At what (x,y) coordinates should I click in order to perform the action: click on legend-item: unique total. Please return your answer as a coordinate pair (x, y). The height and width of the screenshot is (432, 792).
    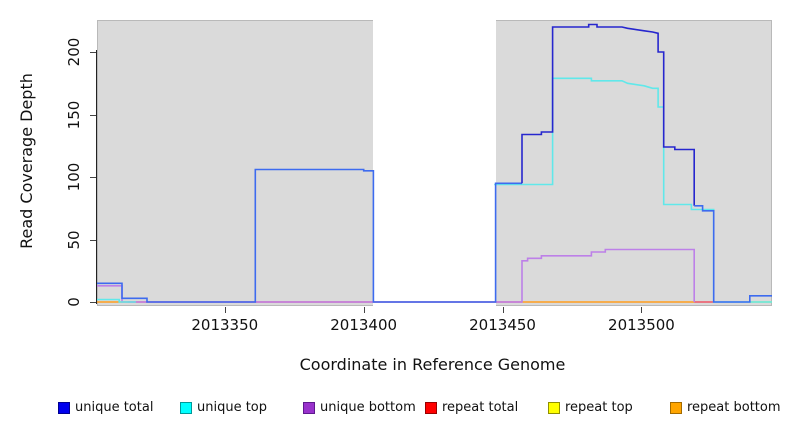
    Looking at the image, I should click on (118, 408).